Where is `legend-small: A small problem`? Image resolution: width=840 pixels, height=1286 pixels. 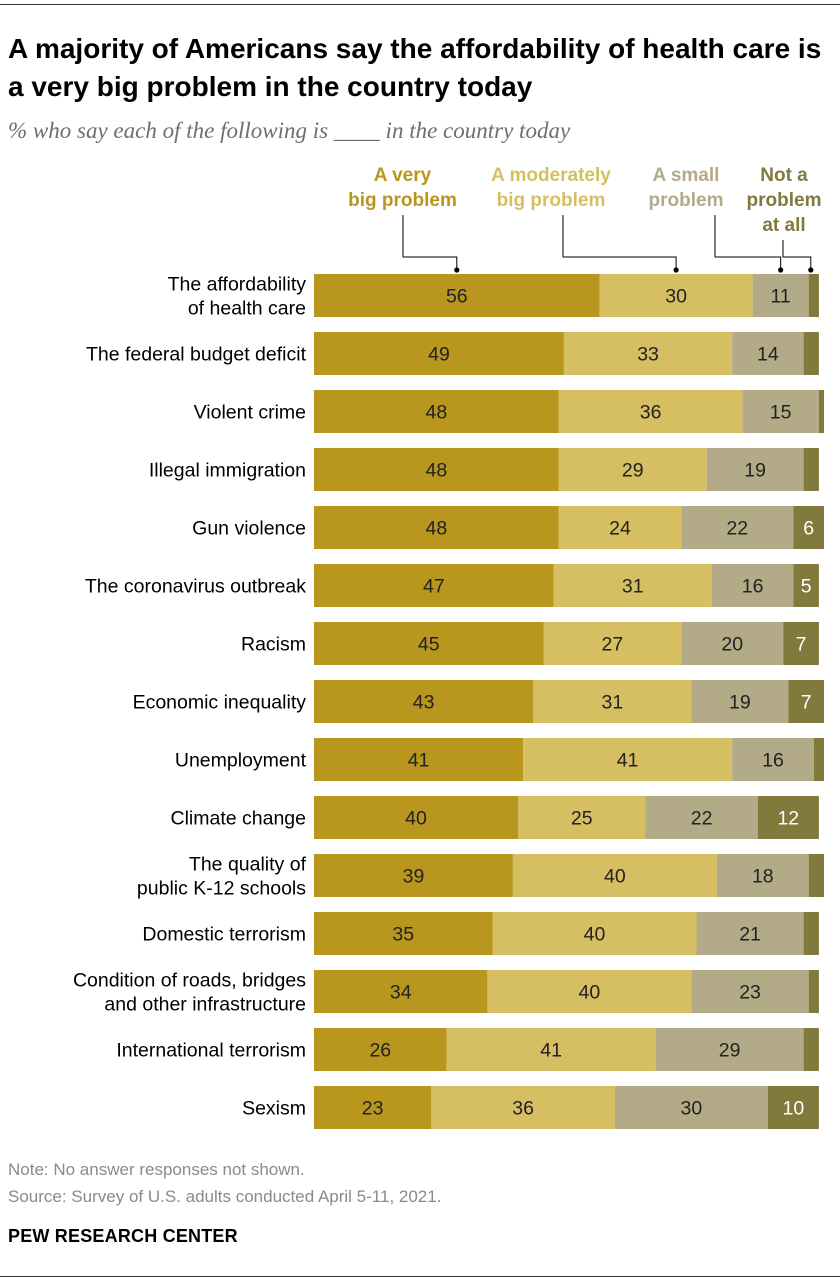
legend-small: A small problem is located at coordinates (686, 188).